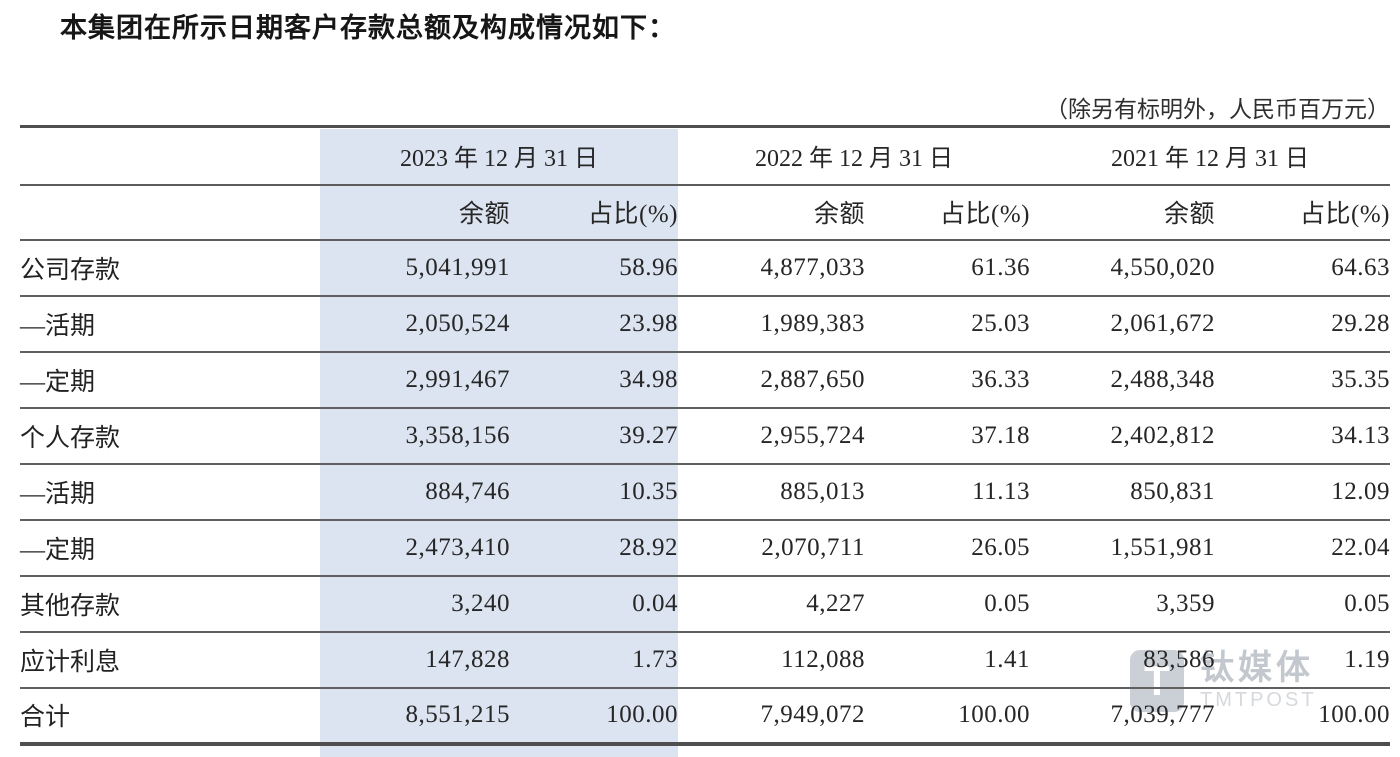 The width and height of the screenshot is (1400, 757). I want to click on cell-pct-2023: 1.73, so click(655, 659).